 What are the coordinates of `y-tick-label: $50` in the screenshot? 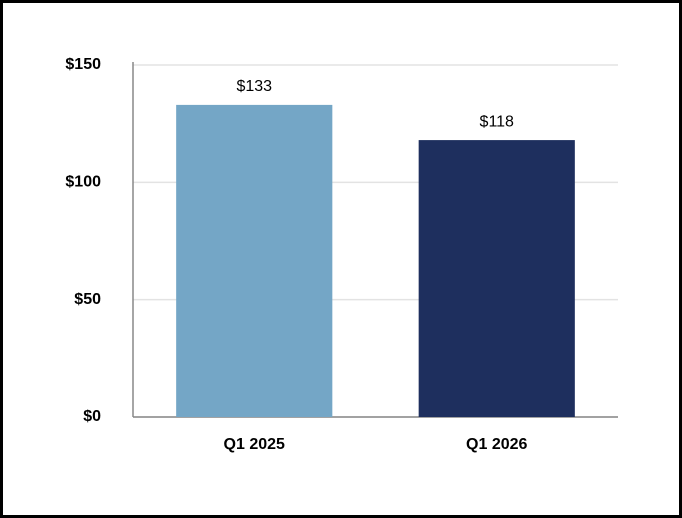 It's located at (87, 299).